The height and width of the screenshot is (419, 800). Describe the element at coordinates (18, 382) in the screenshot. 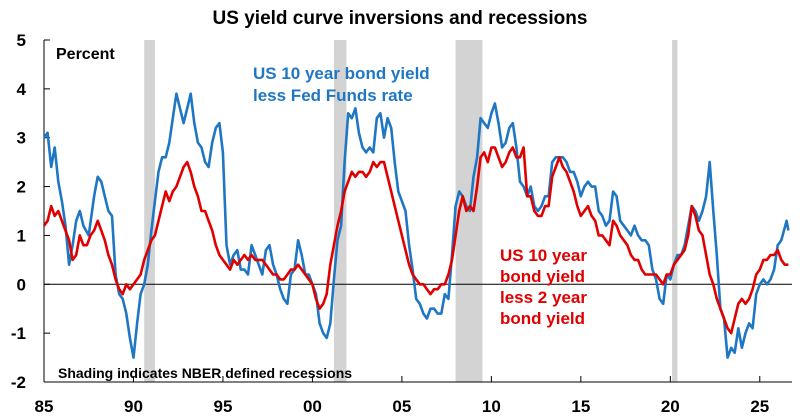

I see `y-tick-label: -2` at that location.